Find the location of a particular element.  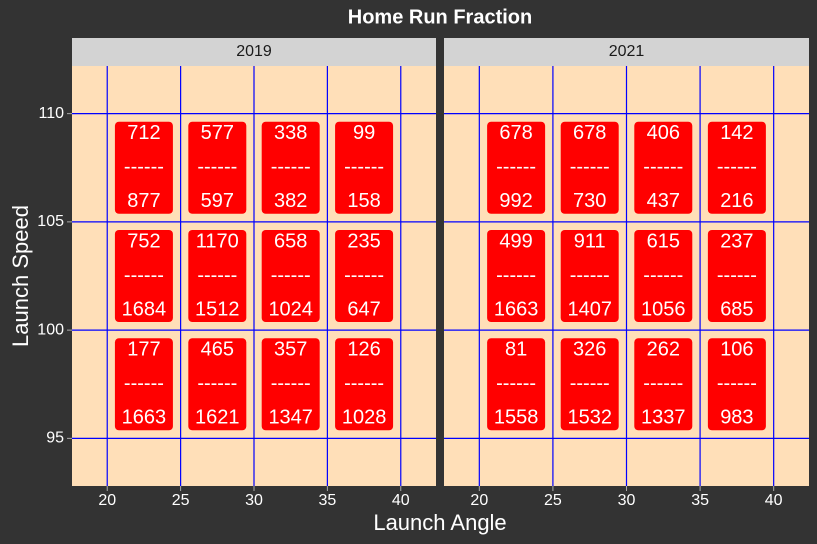

y-tick-label: 100 is located at coordinates (50, 329).